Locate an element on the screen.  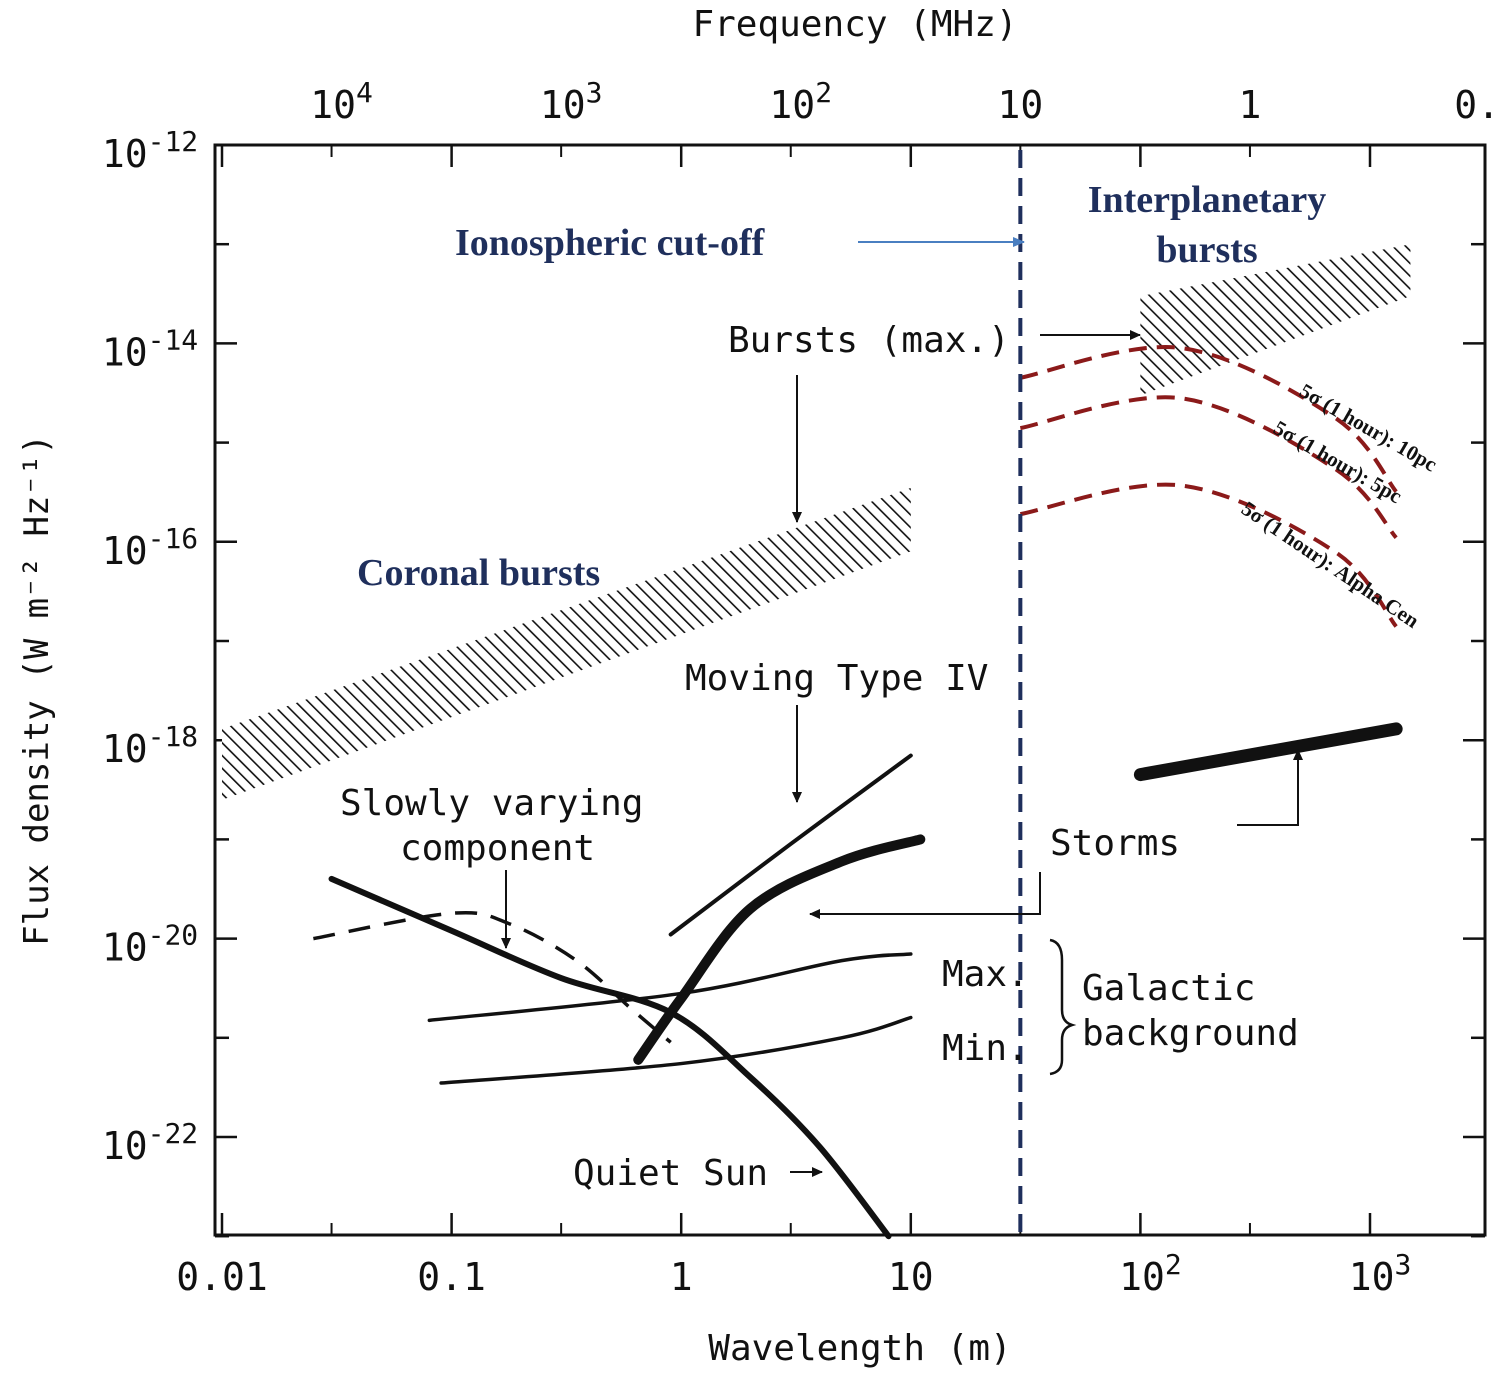
x-tick-label: 0.1 is located at coordinates (451, 1277).